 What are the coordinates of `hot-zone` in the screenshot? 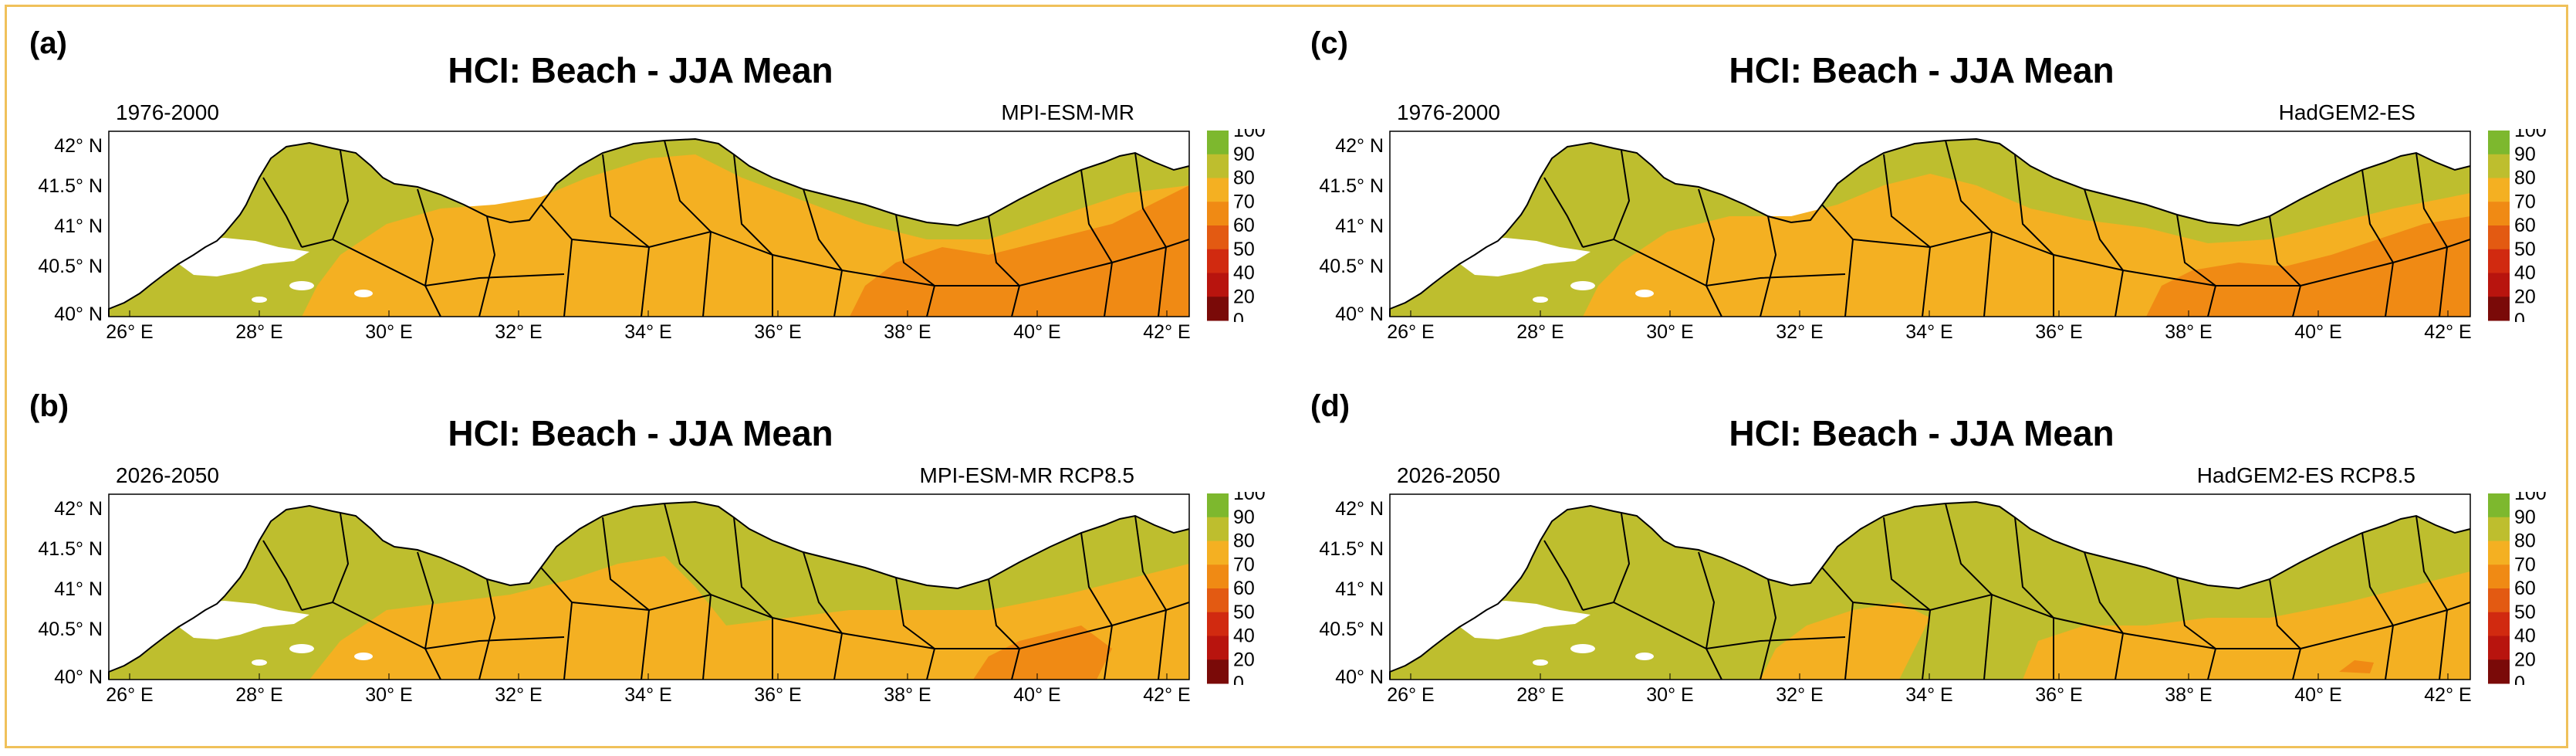 It's located at (1019, 251).